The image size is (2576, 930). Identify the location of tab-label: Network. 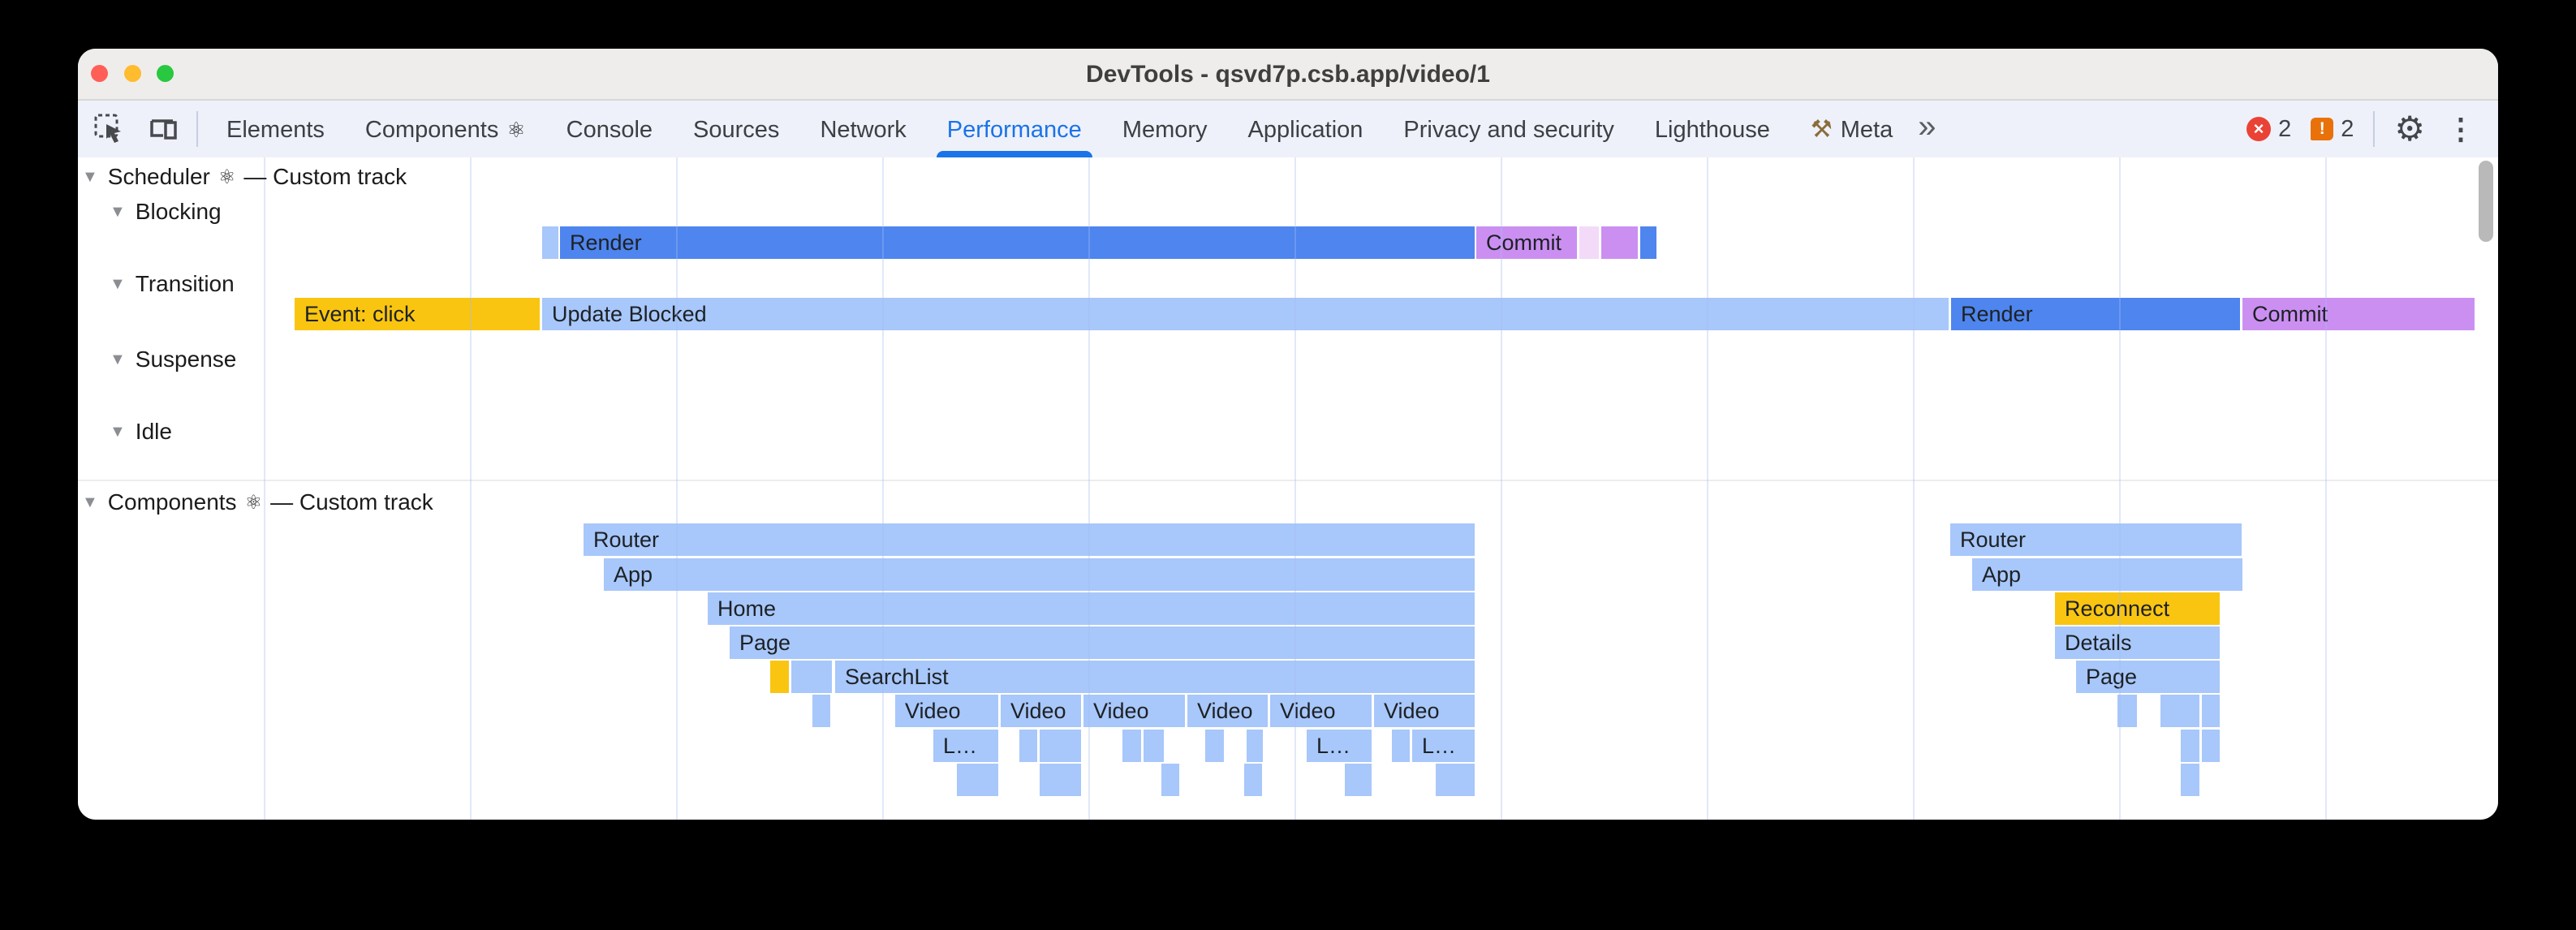
(863, 130).